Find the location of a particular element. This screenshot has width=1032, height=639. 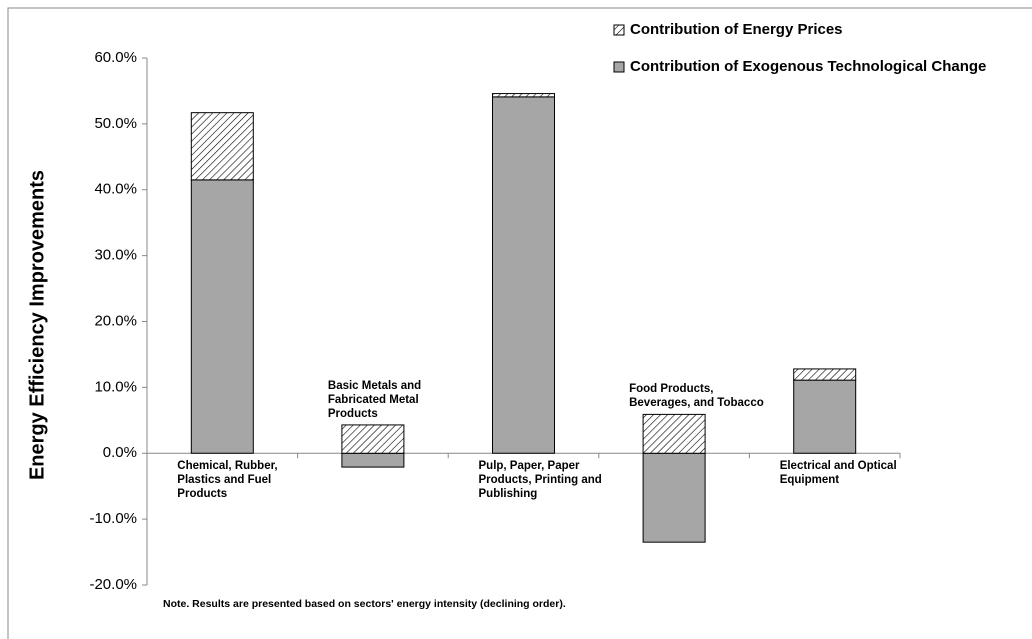

category-label: Food Products, Beverages, and Tobacco is located at coordinates (696, 396).